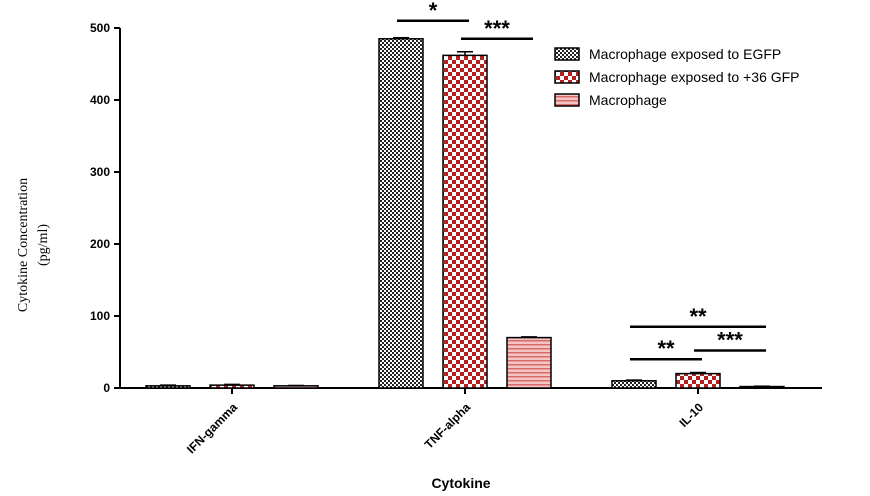 The image size is (870, 496). What do you see at coordinates (100, 316) in the screenshot?
I see `y-tick-label: 100` at bounding box center [100, 316].